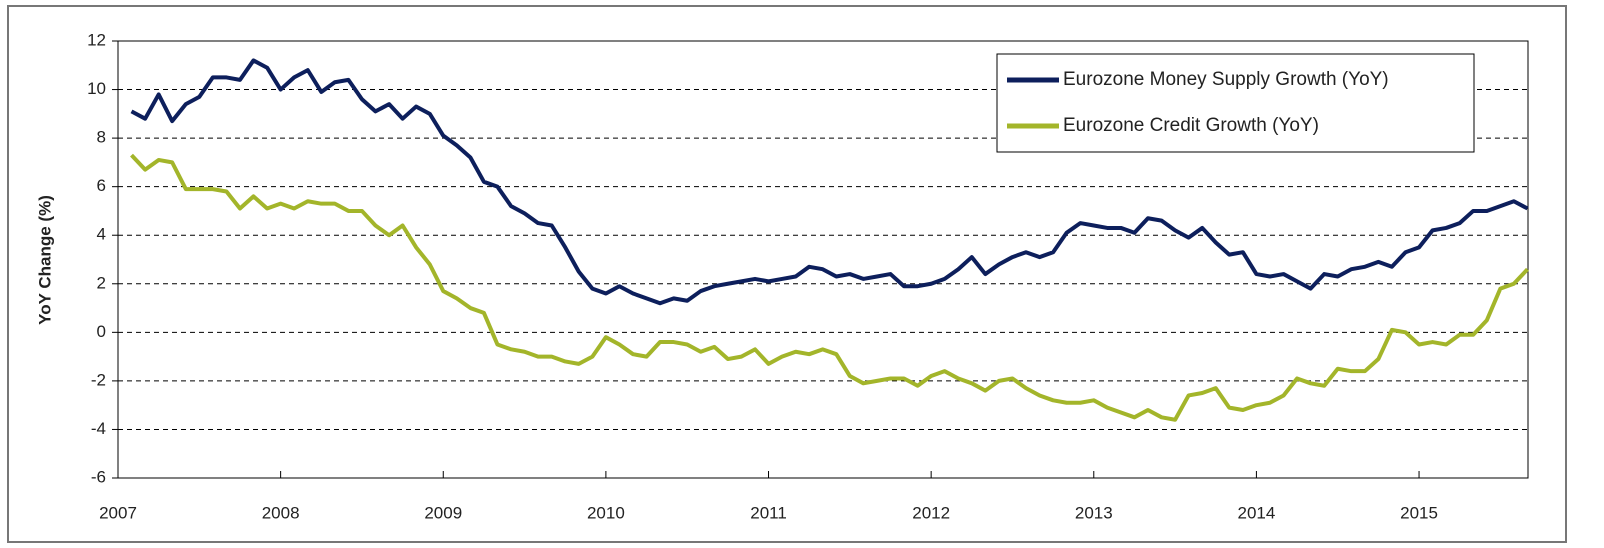 The width and height of the screenshot is (1604, 548). What do you see at coordinates (281, 512) in the screenshot?
I see `x-tick-label: 2008` at bounding box center [281, 512].